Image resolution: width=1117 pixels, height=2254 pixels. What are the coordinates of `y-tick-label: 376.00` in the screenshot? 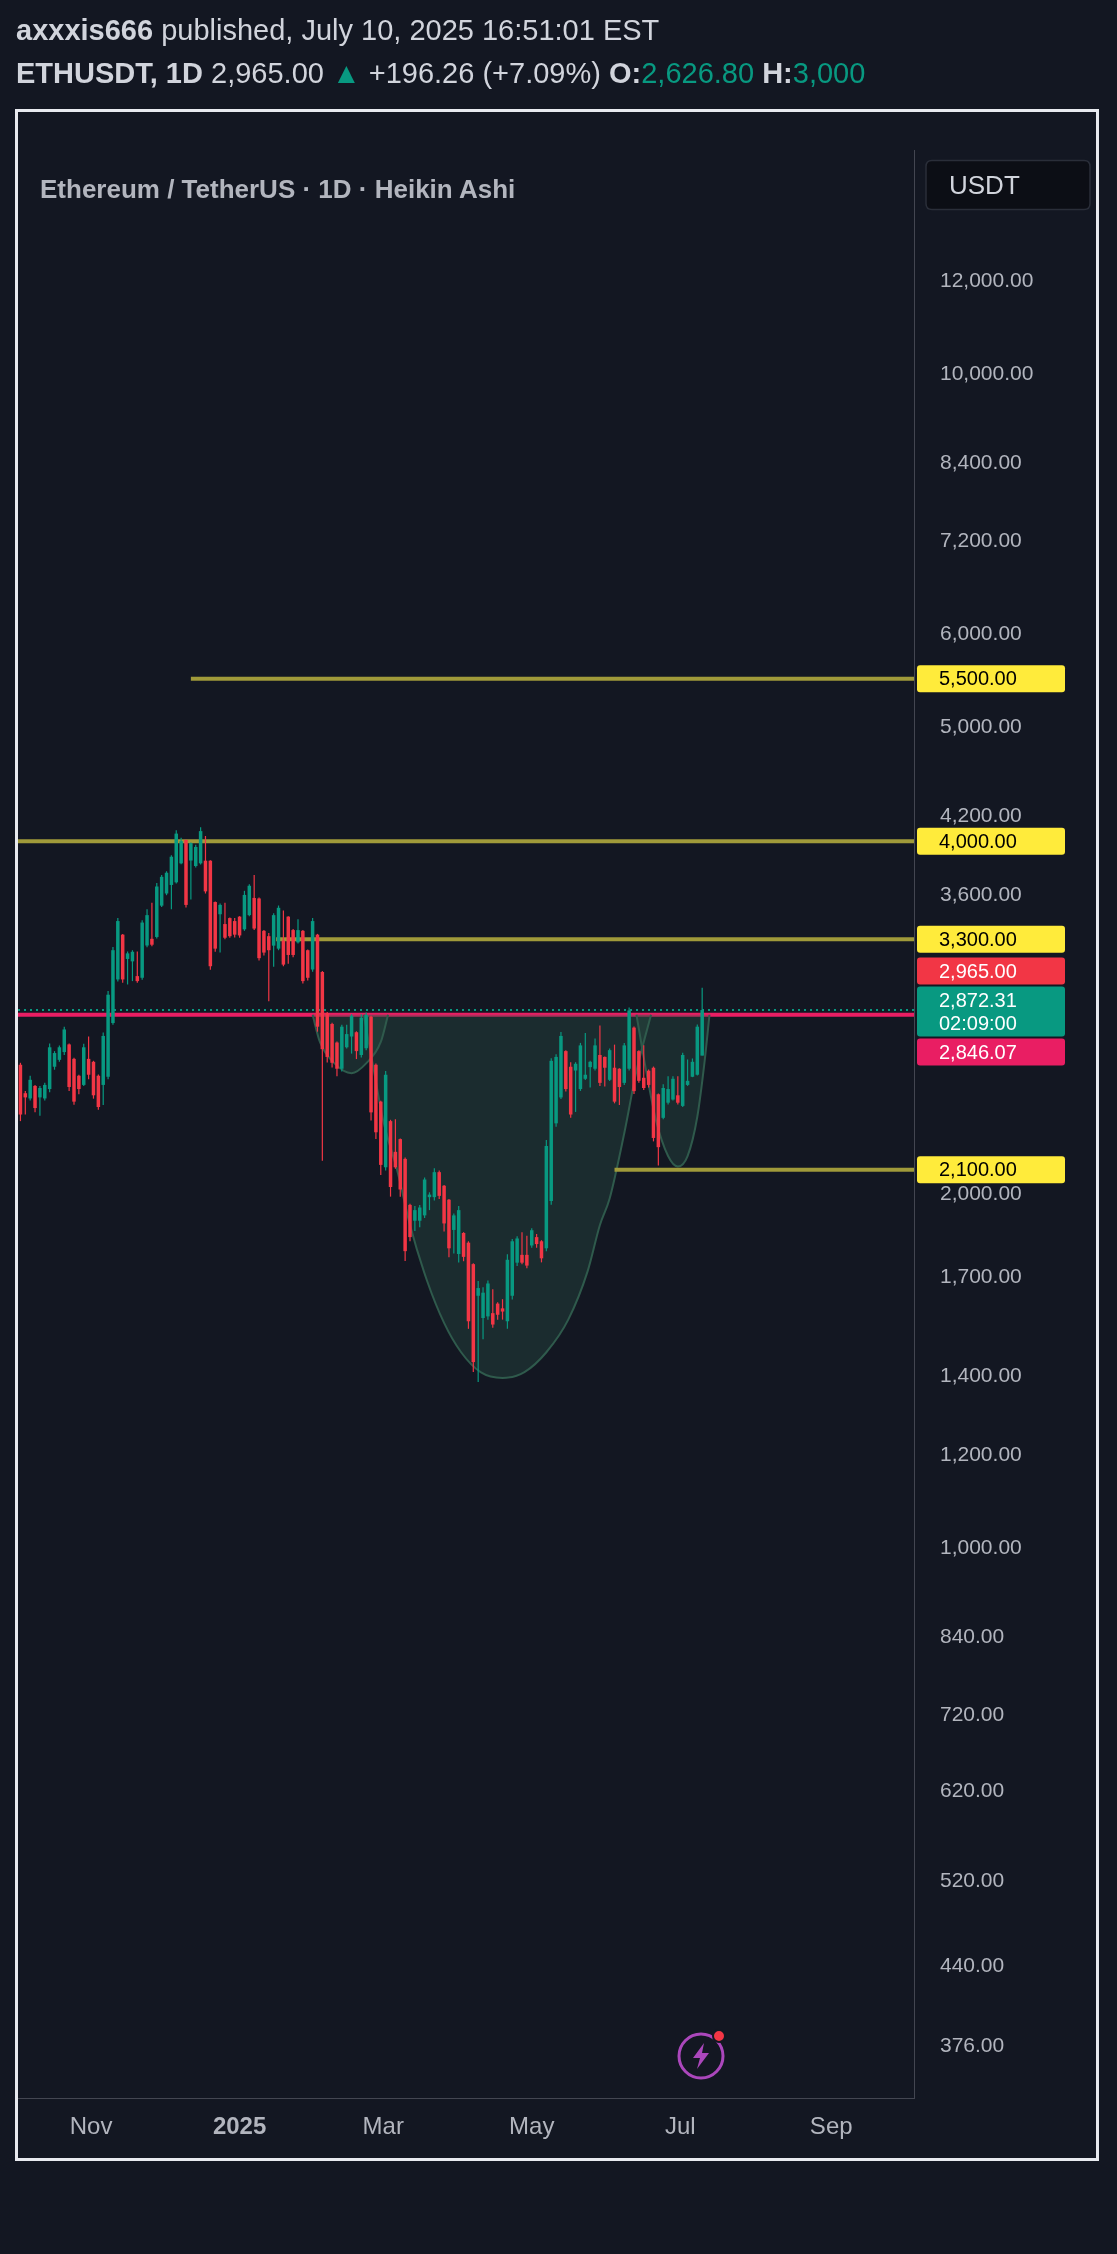 It's located at (972, 2045).